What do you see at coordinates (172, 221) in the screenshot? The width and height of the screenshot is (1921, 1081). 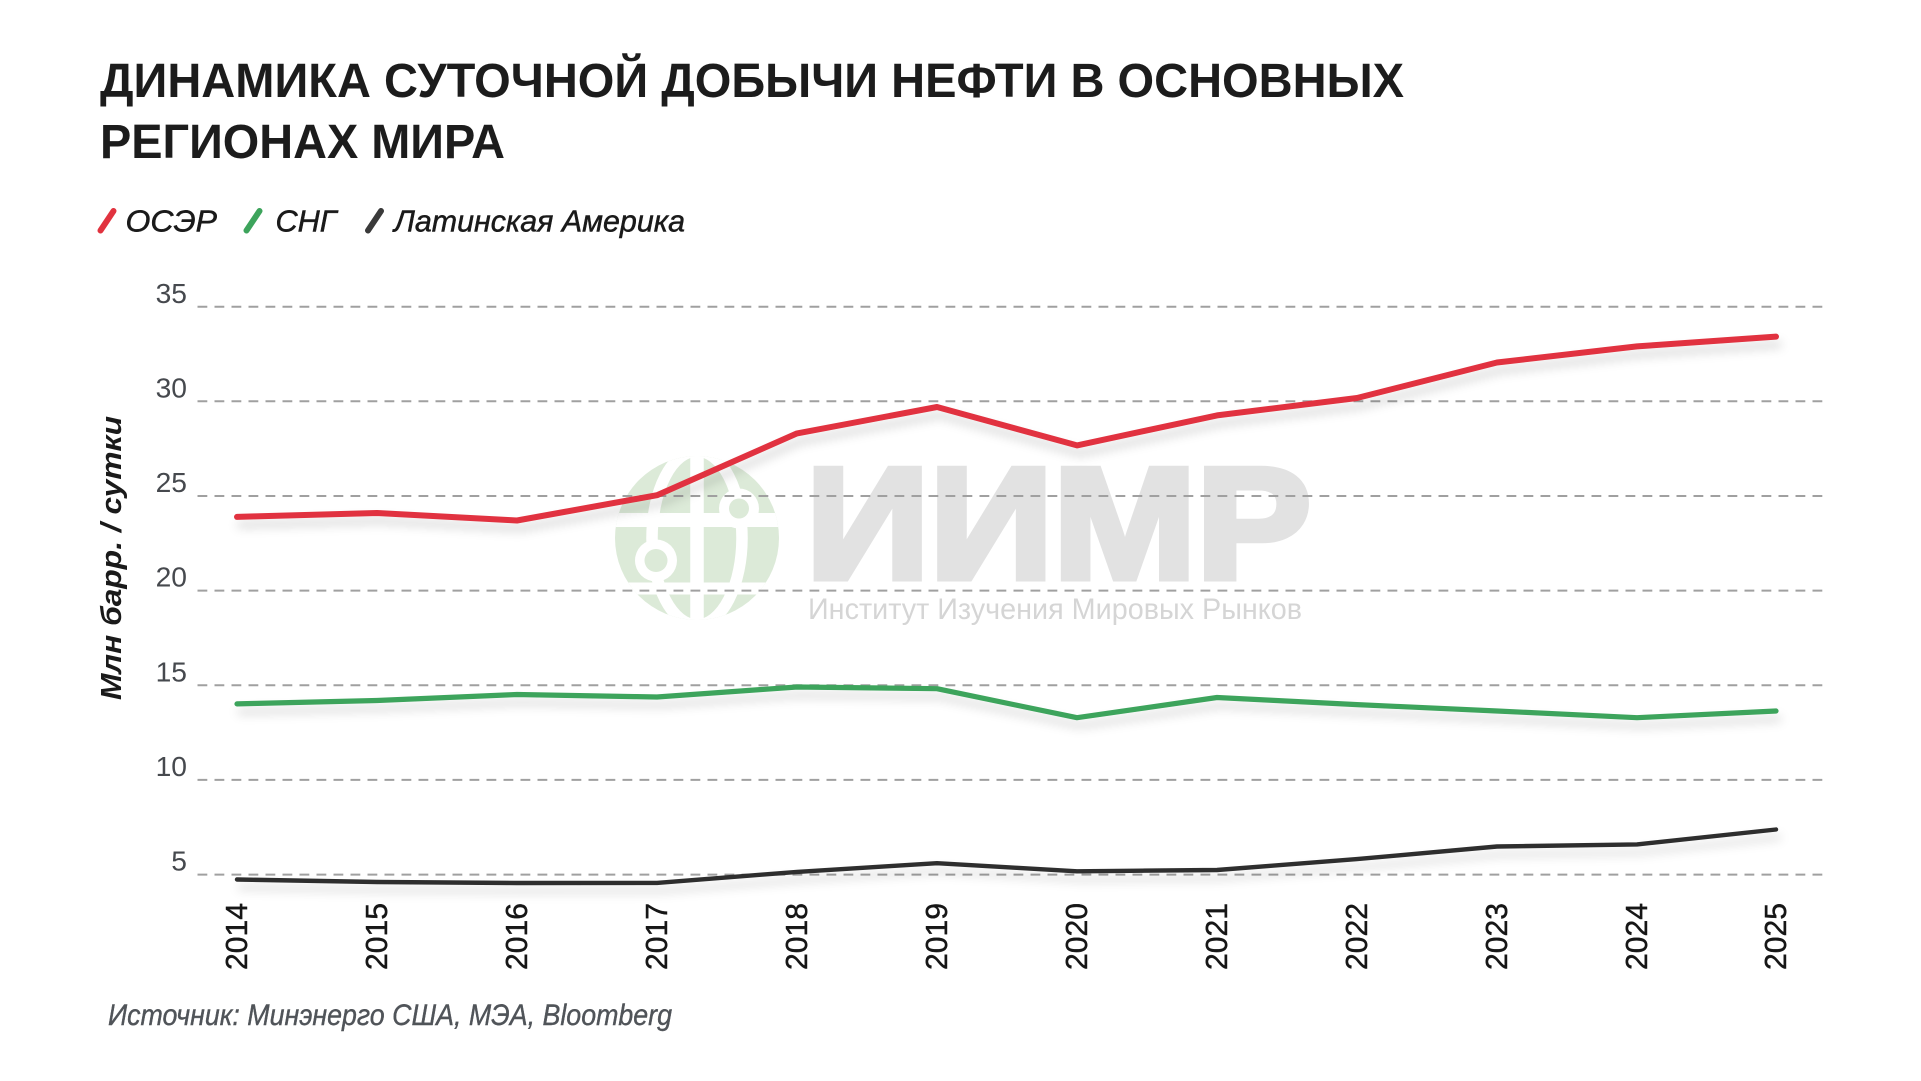 I see `svg-text: ОСЭР` at bounding box center [172, 221].